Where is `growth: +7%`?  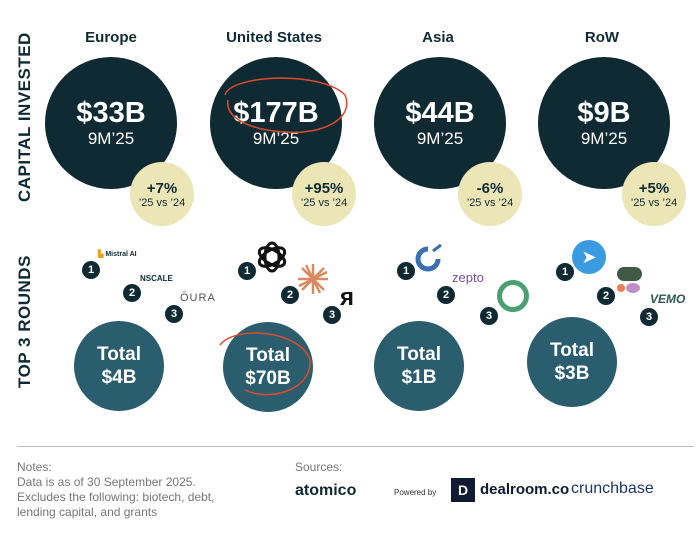 growth: +7% is located at coordinates (162, 188).